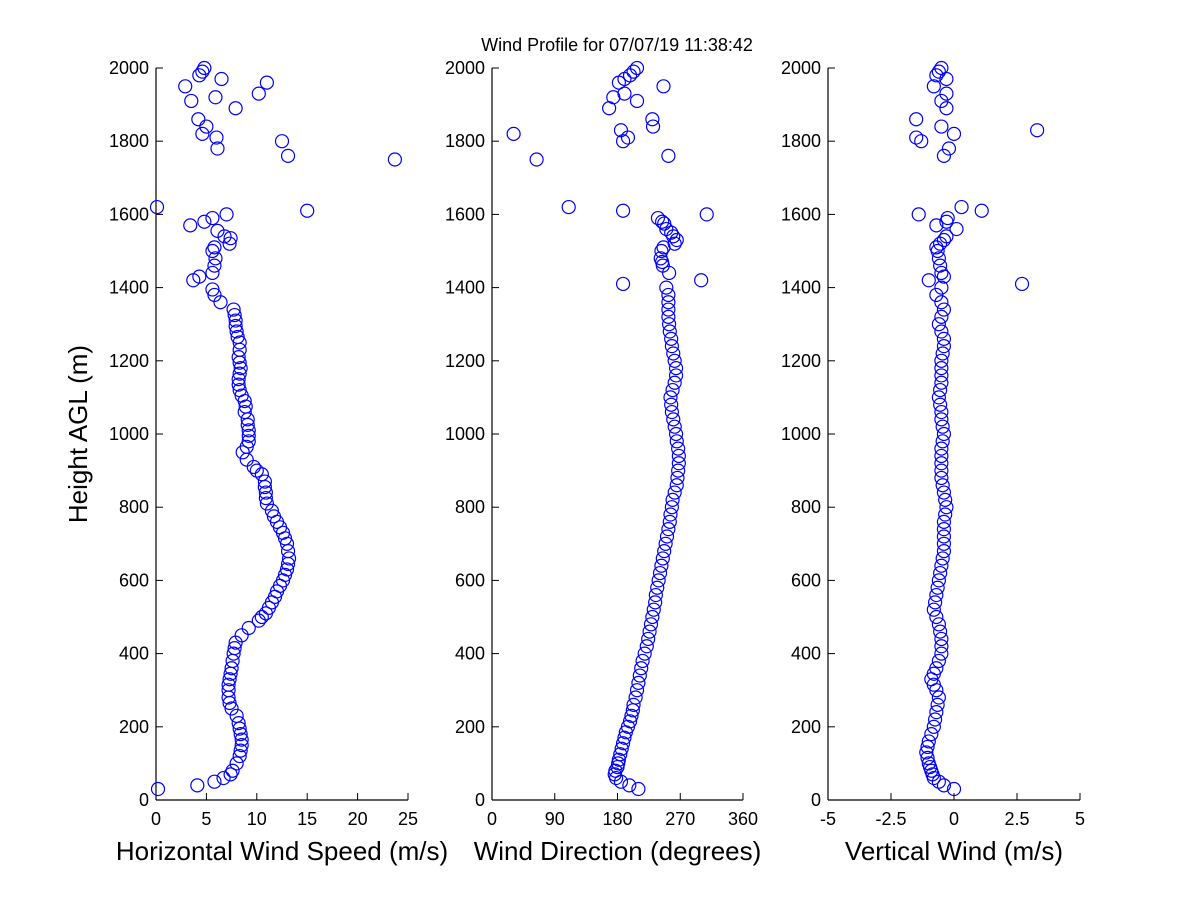 The width and height of the screenshot is (1200, 905). Describe the element at coordinates (465, 288) in the screenshot. I see `y-tick-label: 1400` at that location.